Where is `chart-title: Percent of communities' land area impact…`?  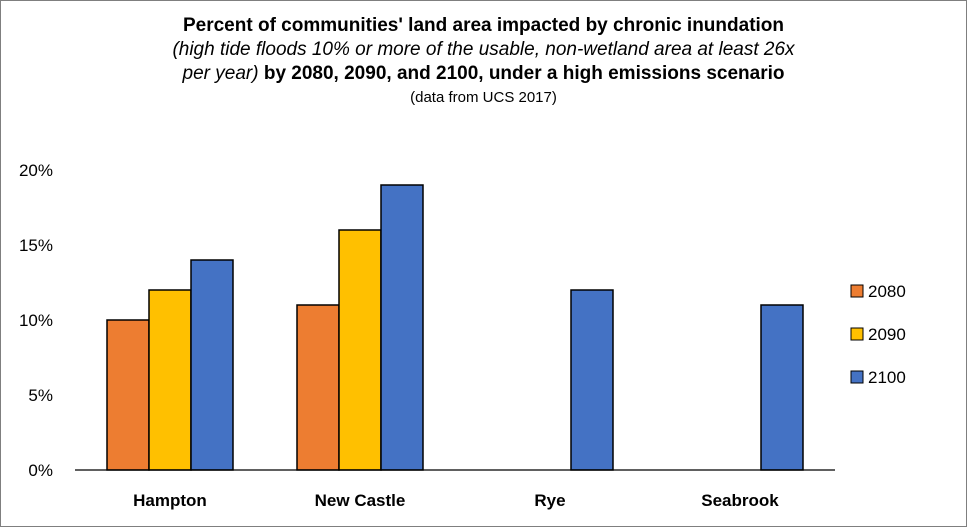 chart-title: Percent of communities' land area impact… is located at coordinates (483, 25).